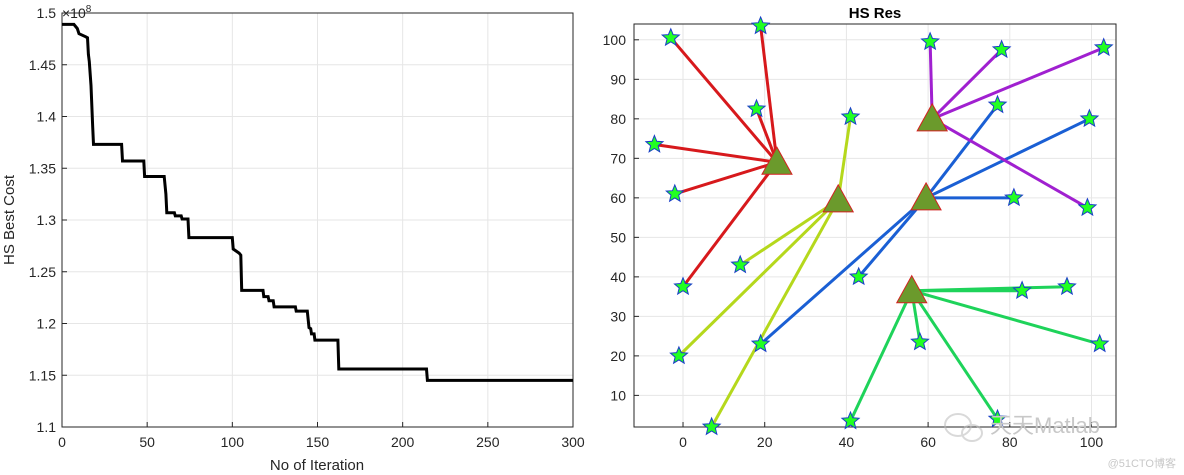  Describe the element at coordinates (618, 316) in the screenshot. I see `y-tick-label: 30` at that location.